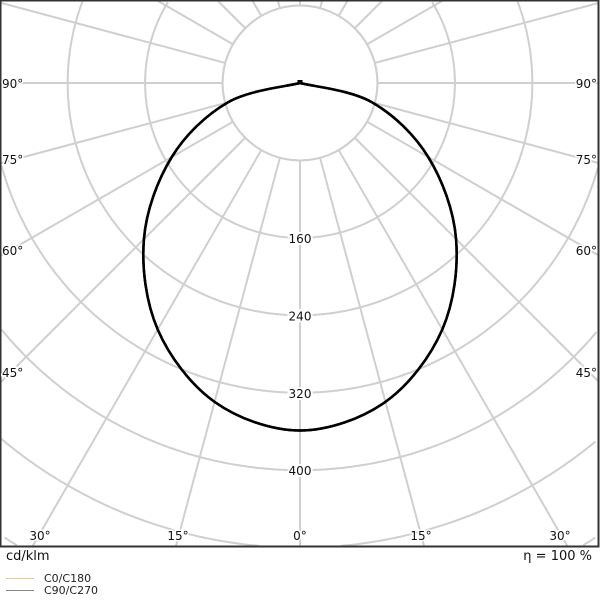  I want to click on radial-tick-label: 400, so click(300, 471).